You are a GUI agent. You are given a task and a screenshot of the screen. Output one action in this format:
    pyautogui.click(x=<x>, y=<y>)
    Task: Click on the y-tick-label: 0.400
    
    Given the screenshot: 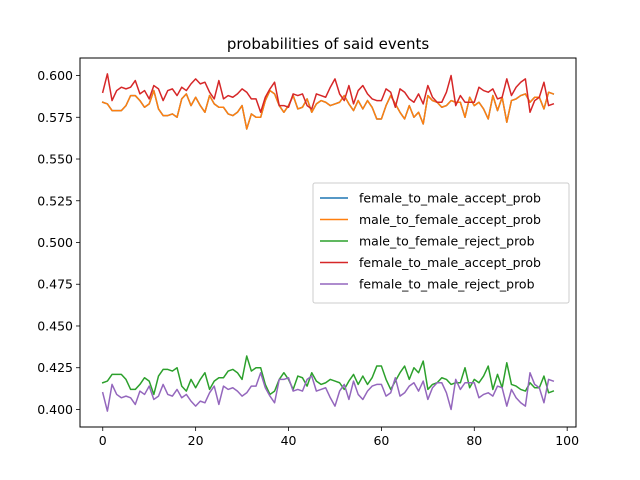 What is the action you would take?
    pyautogui.click(x=55, y=409)
    